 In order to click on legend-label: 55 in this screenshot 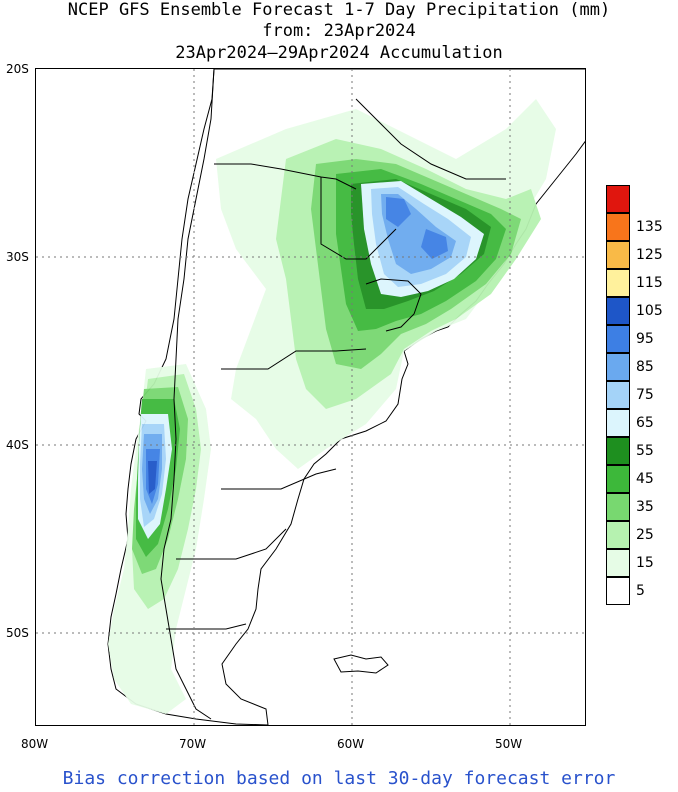, I will do `click(645, 451)`.